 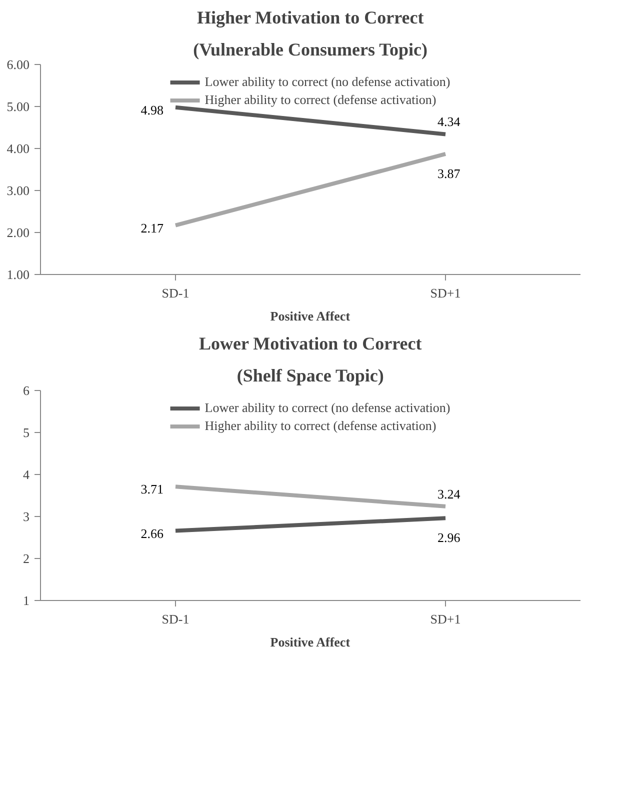 What do you see at coordinates (152, 228) in the screenshot?
I see `data-label: 2.17` at bounding box center [152, 228].